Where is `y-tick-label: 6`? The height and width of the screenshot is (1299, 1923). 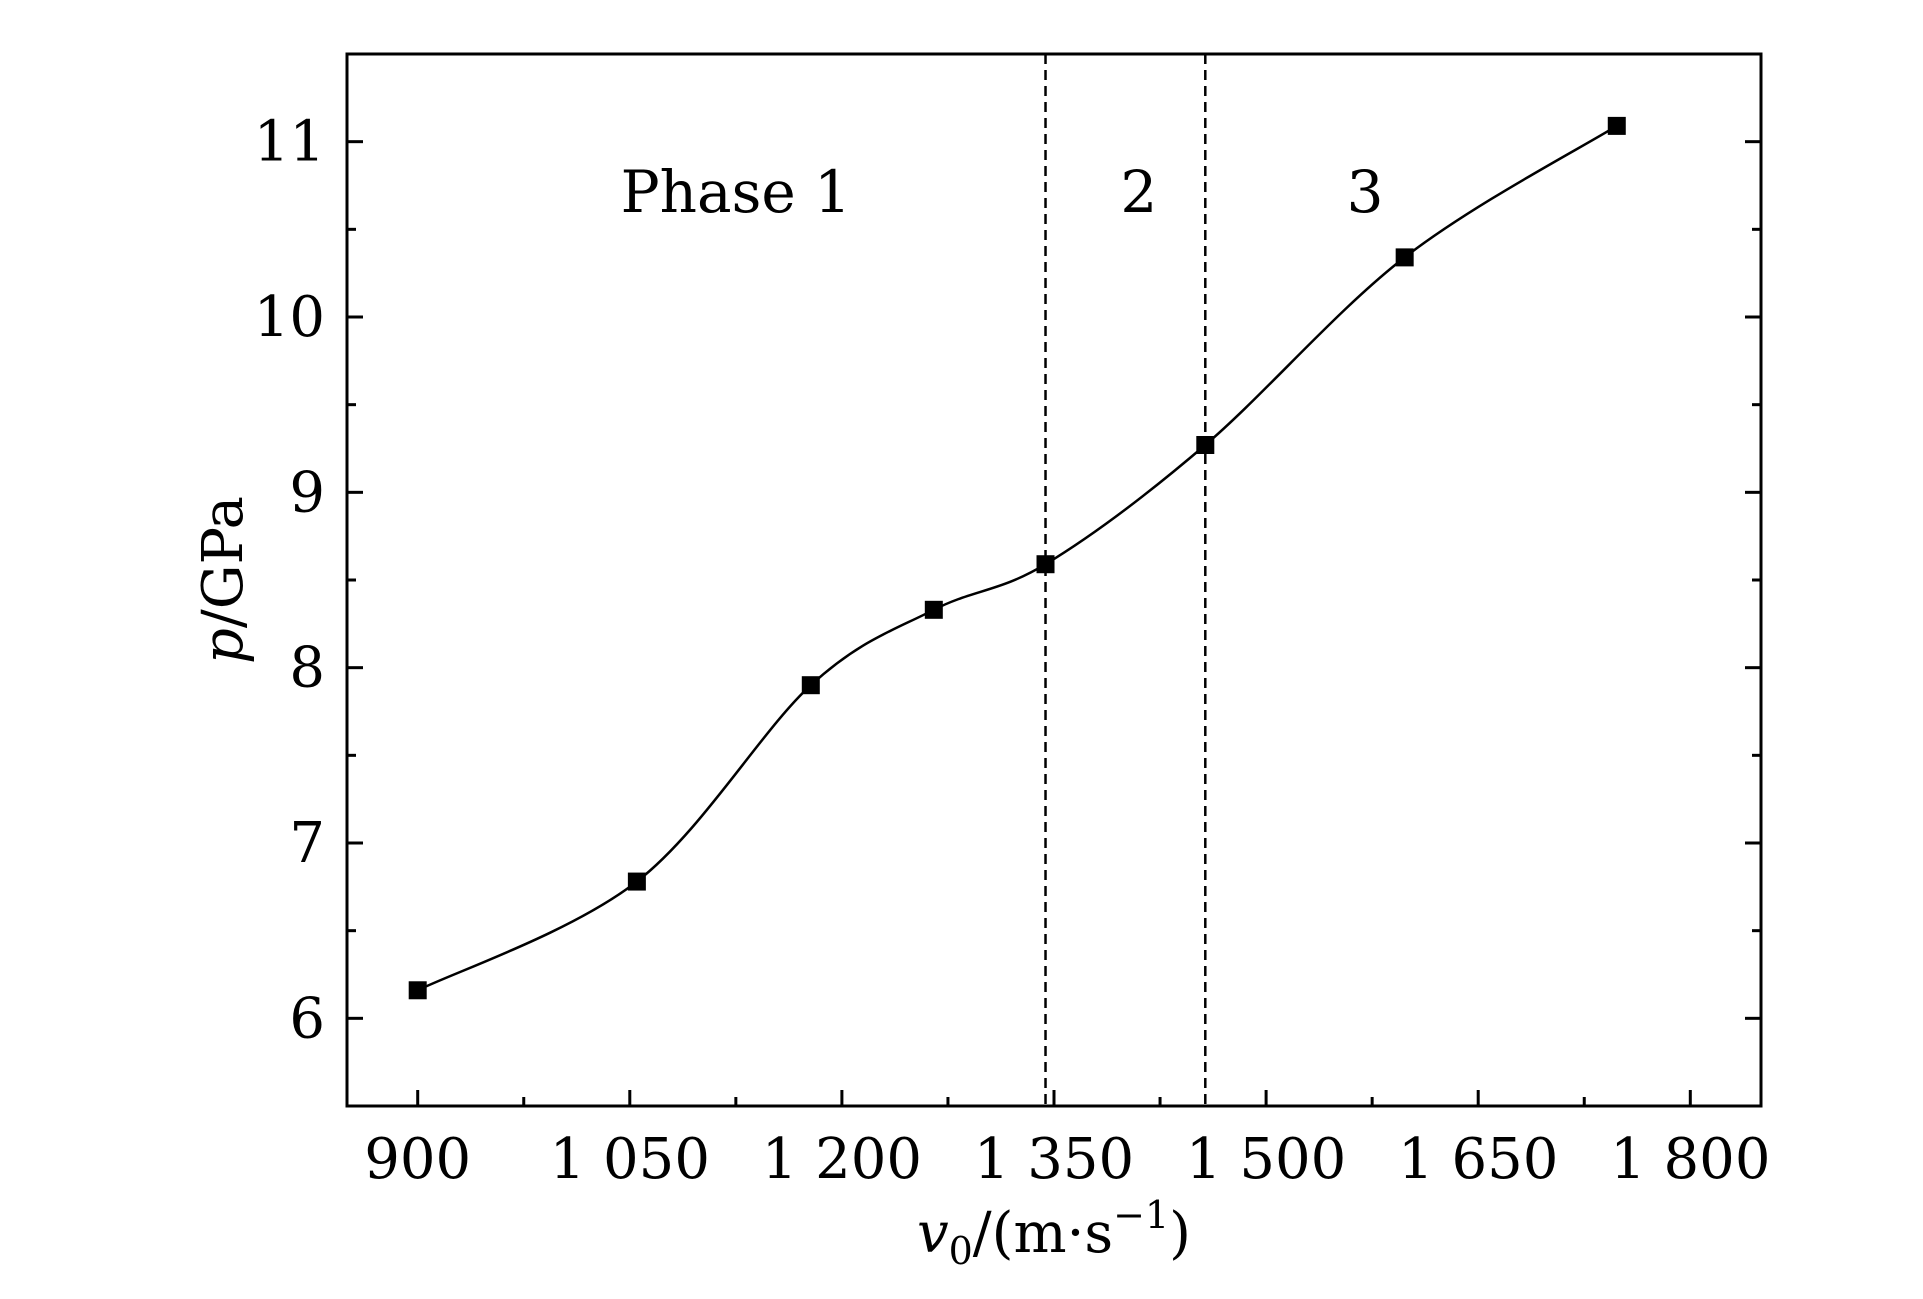
y-tick-label: 6 is located at coordinates (307, 1018).